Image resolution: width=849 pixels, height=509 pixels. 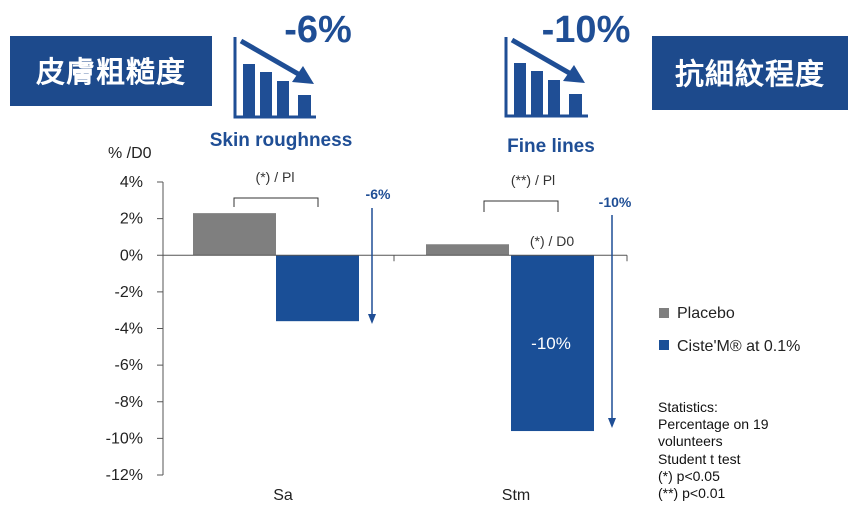 I want to click on skin-roughness-header-box: 皮膚粗糙度, so click(x=111, y=71).